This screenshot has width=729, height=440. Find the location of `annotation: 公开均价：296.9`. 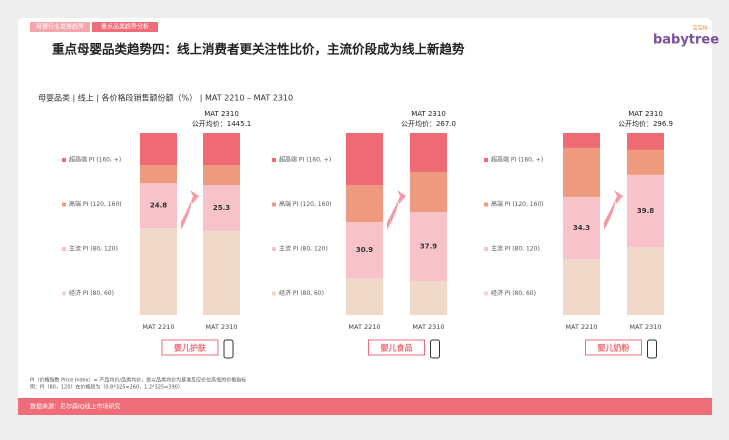

annotation: 公开均价：296.9 is located at coordinates (645, 123).